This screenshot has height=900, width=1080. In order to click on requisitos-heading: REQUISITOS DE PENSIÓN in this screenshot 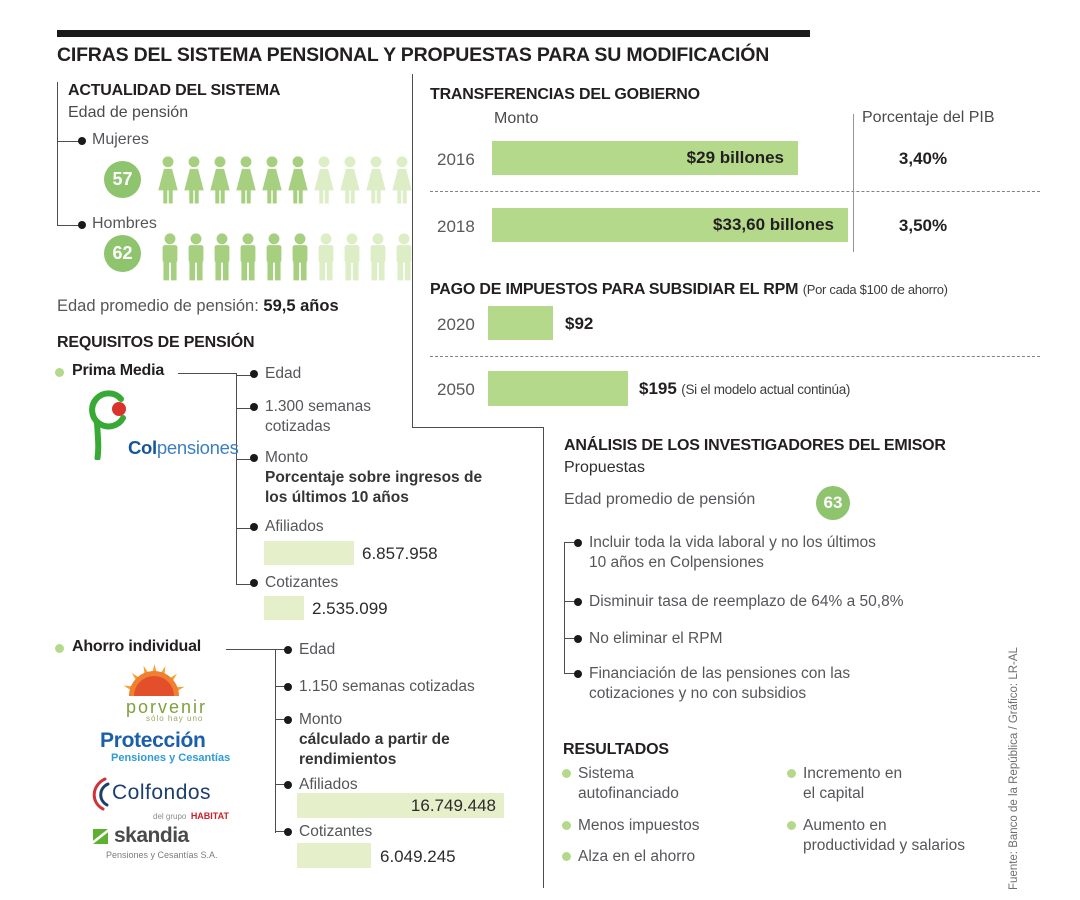, I will do `click(156, 342)`.